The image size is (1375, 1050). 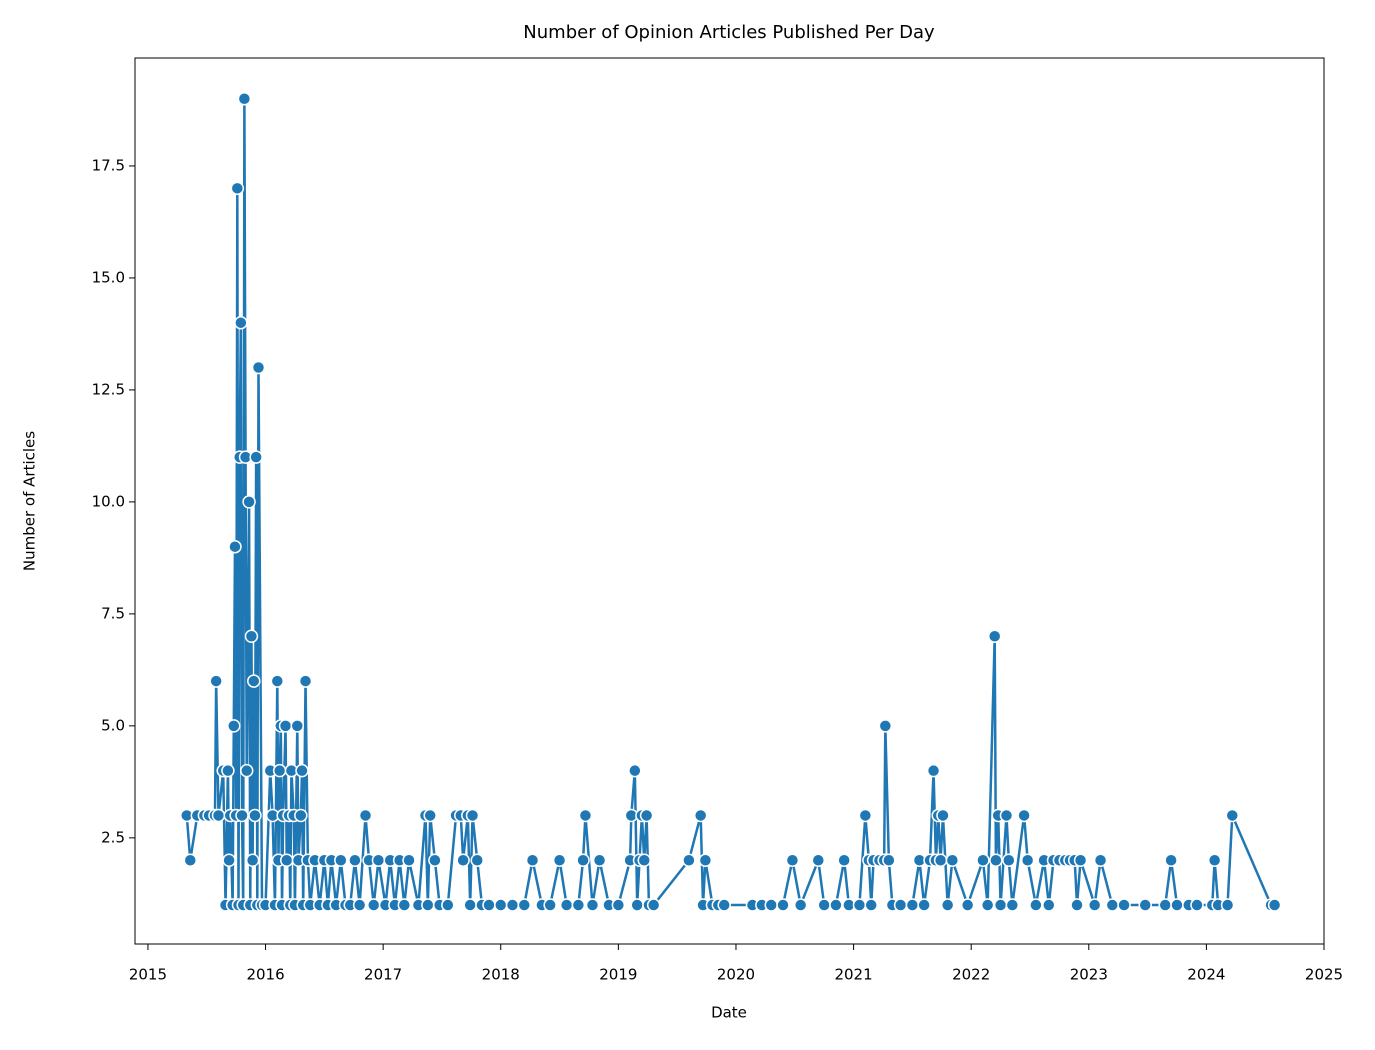 I want to click on x-tick-label: 2020, so click(x=736, y=975).